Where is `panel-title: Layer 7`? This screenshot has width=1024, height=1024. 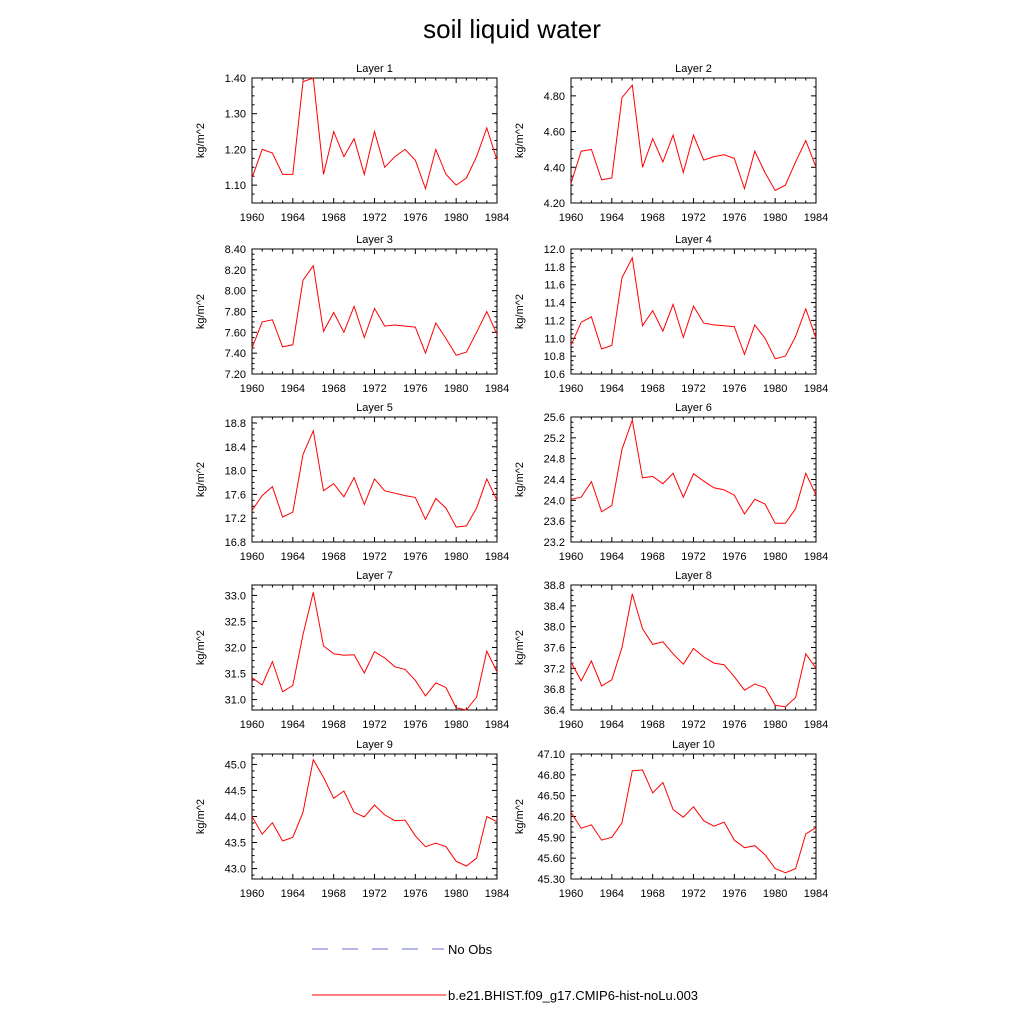
panel-title: Layer 7 is located at coordinates (374, 576).